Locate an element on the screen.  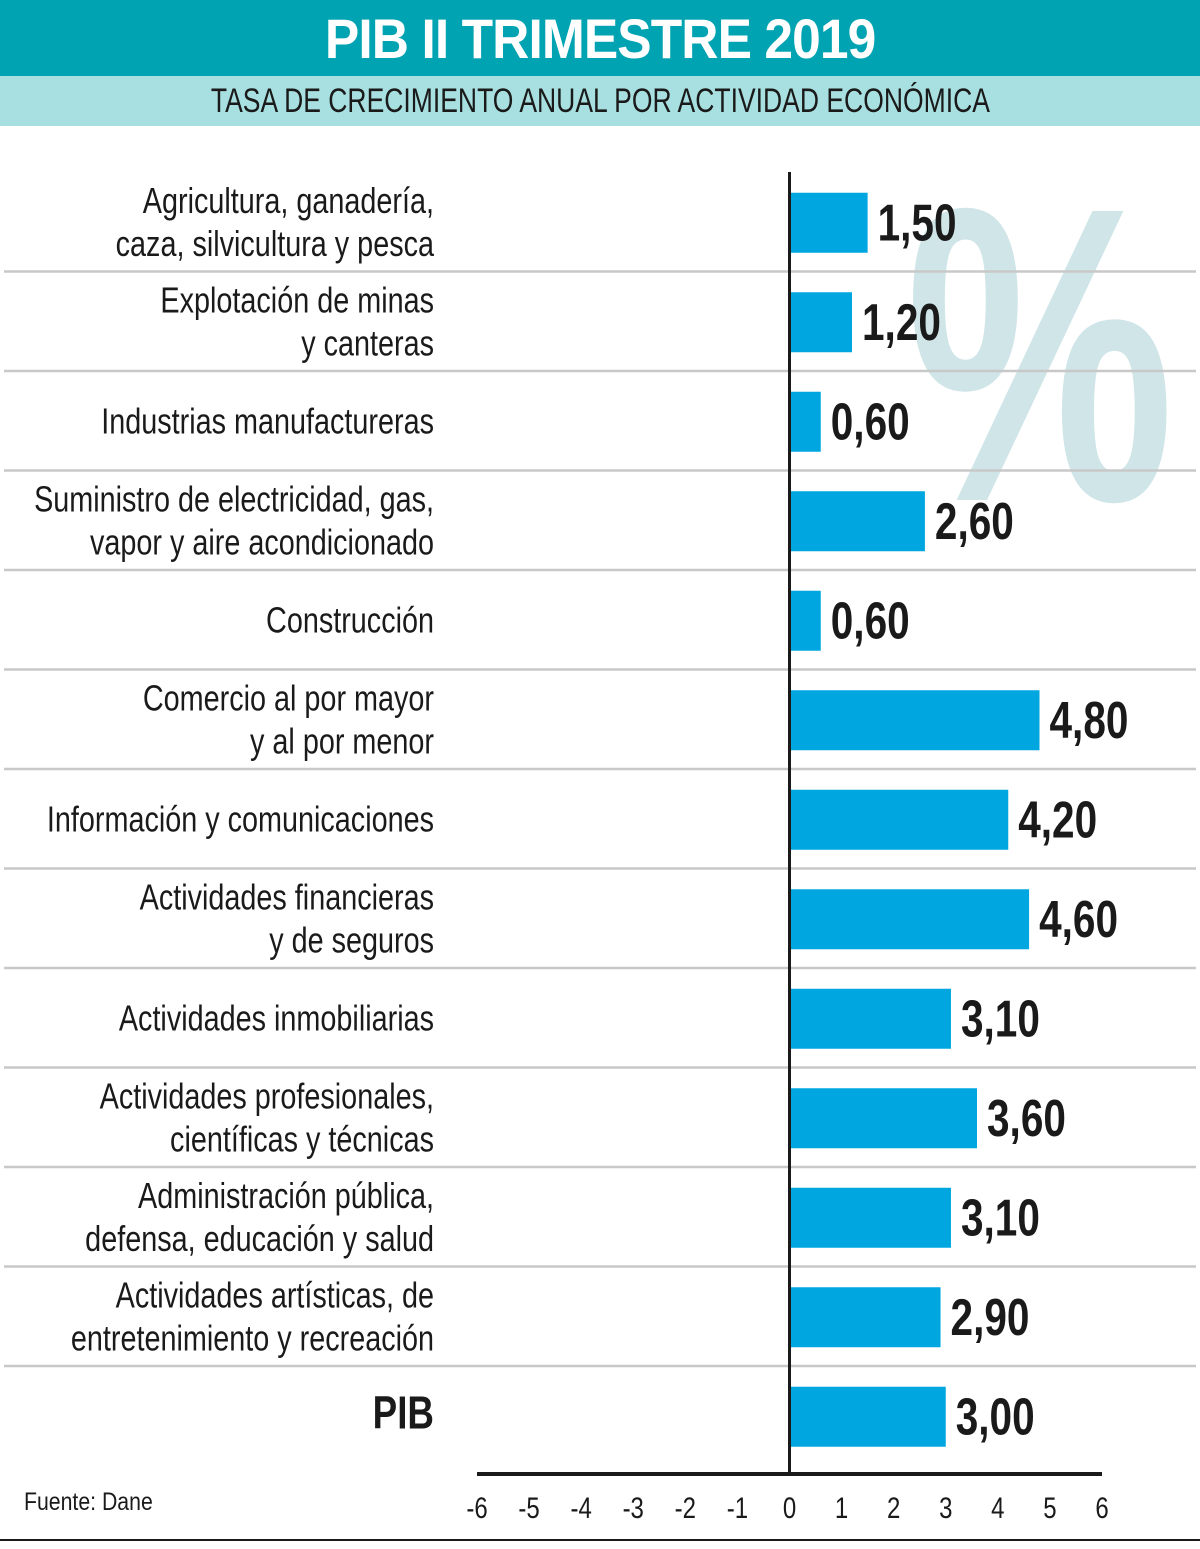
category-label: Explotación de minas y canteras is located at coordinates (297, 322).